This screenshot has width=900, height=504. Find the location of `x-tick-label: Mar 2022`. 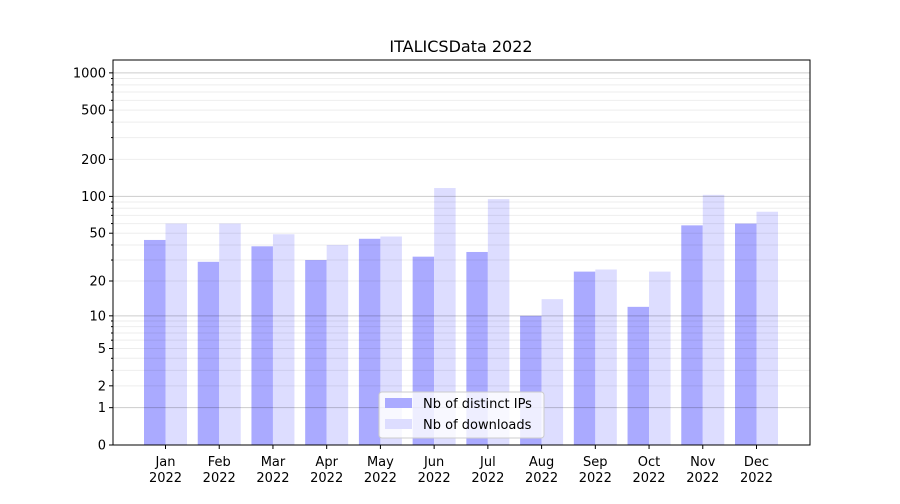

x-tick-label: Mar 2022 is located at coordinates (272, 470).